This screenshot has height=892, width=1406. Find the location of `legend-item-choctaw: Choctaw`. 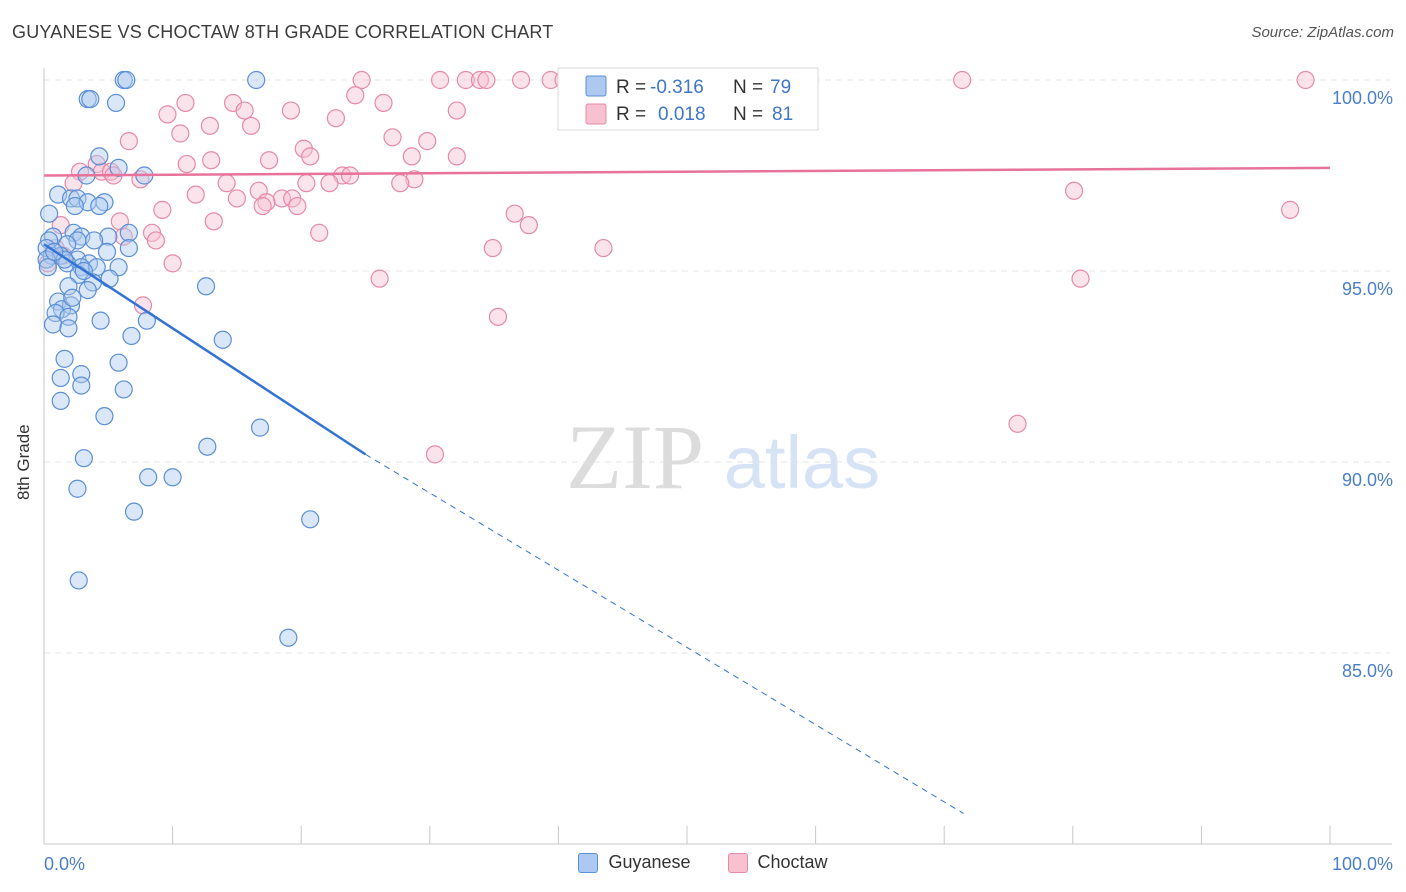

legend-item-choctaw: Choctaw is located at coordinates (777, 862).